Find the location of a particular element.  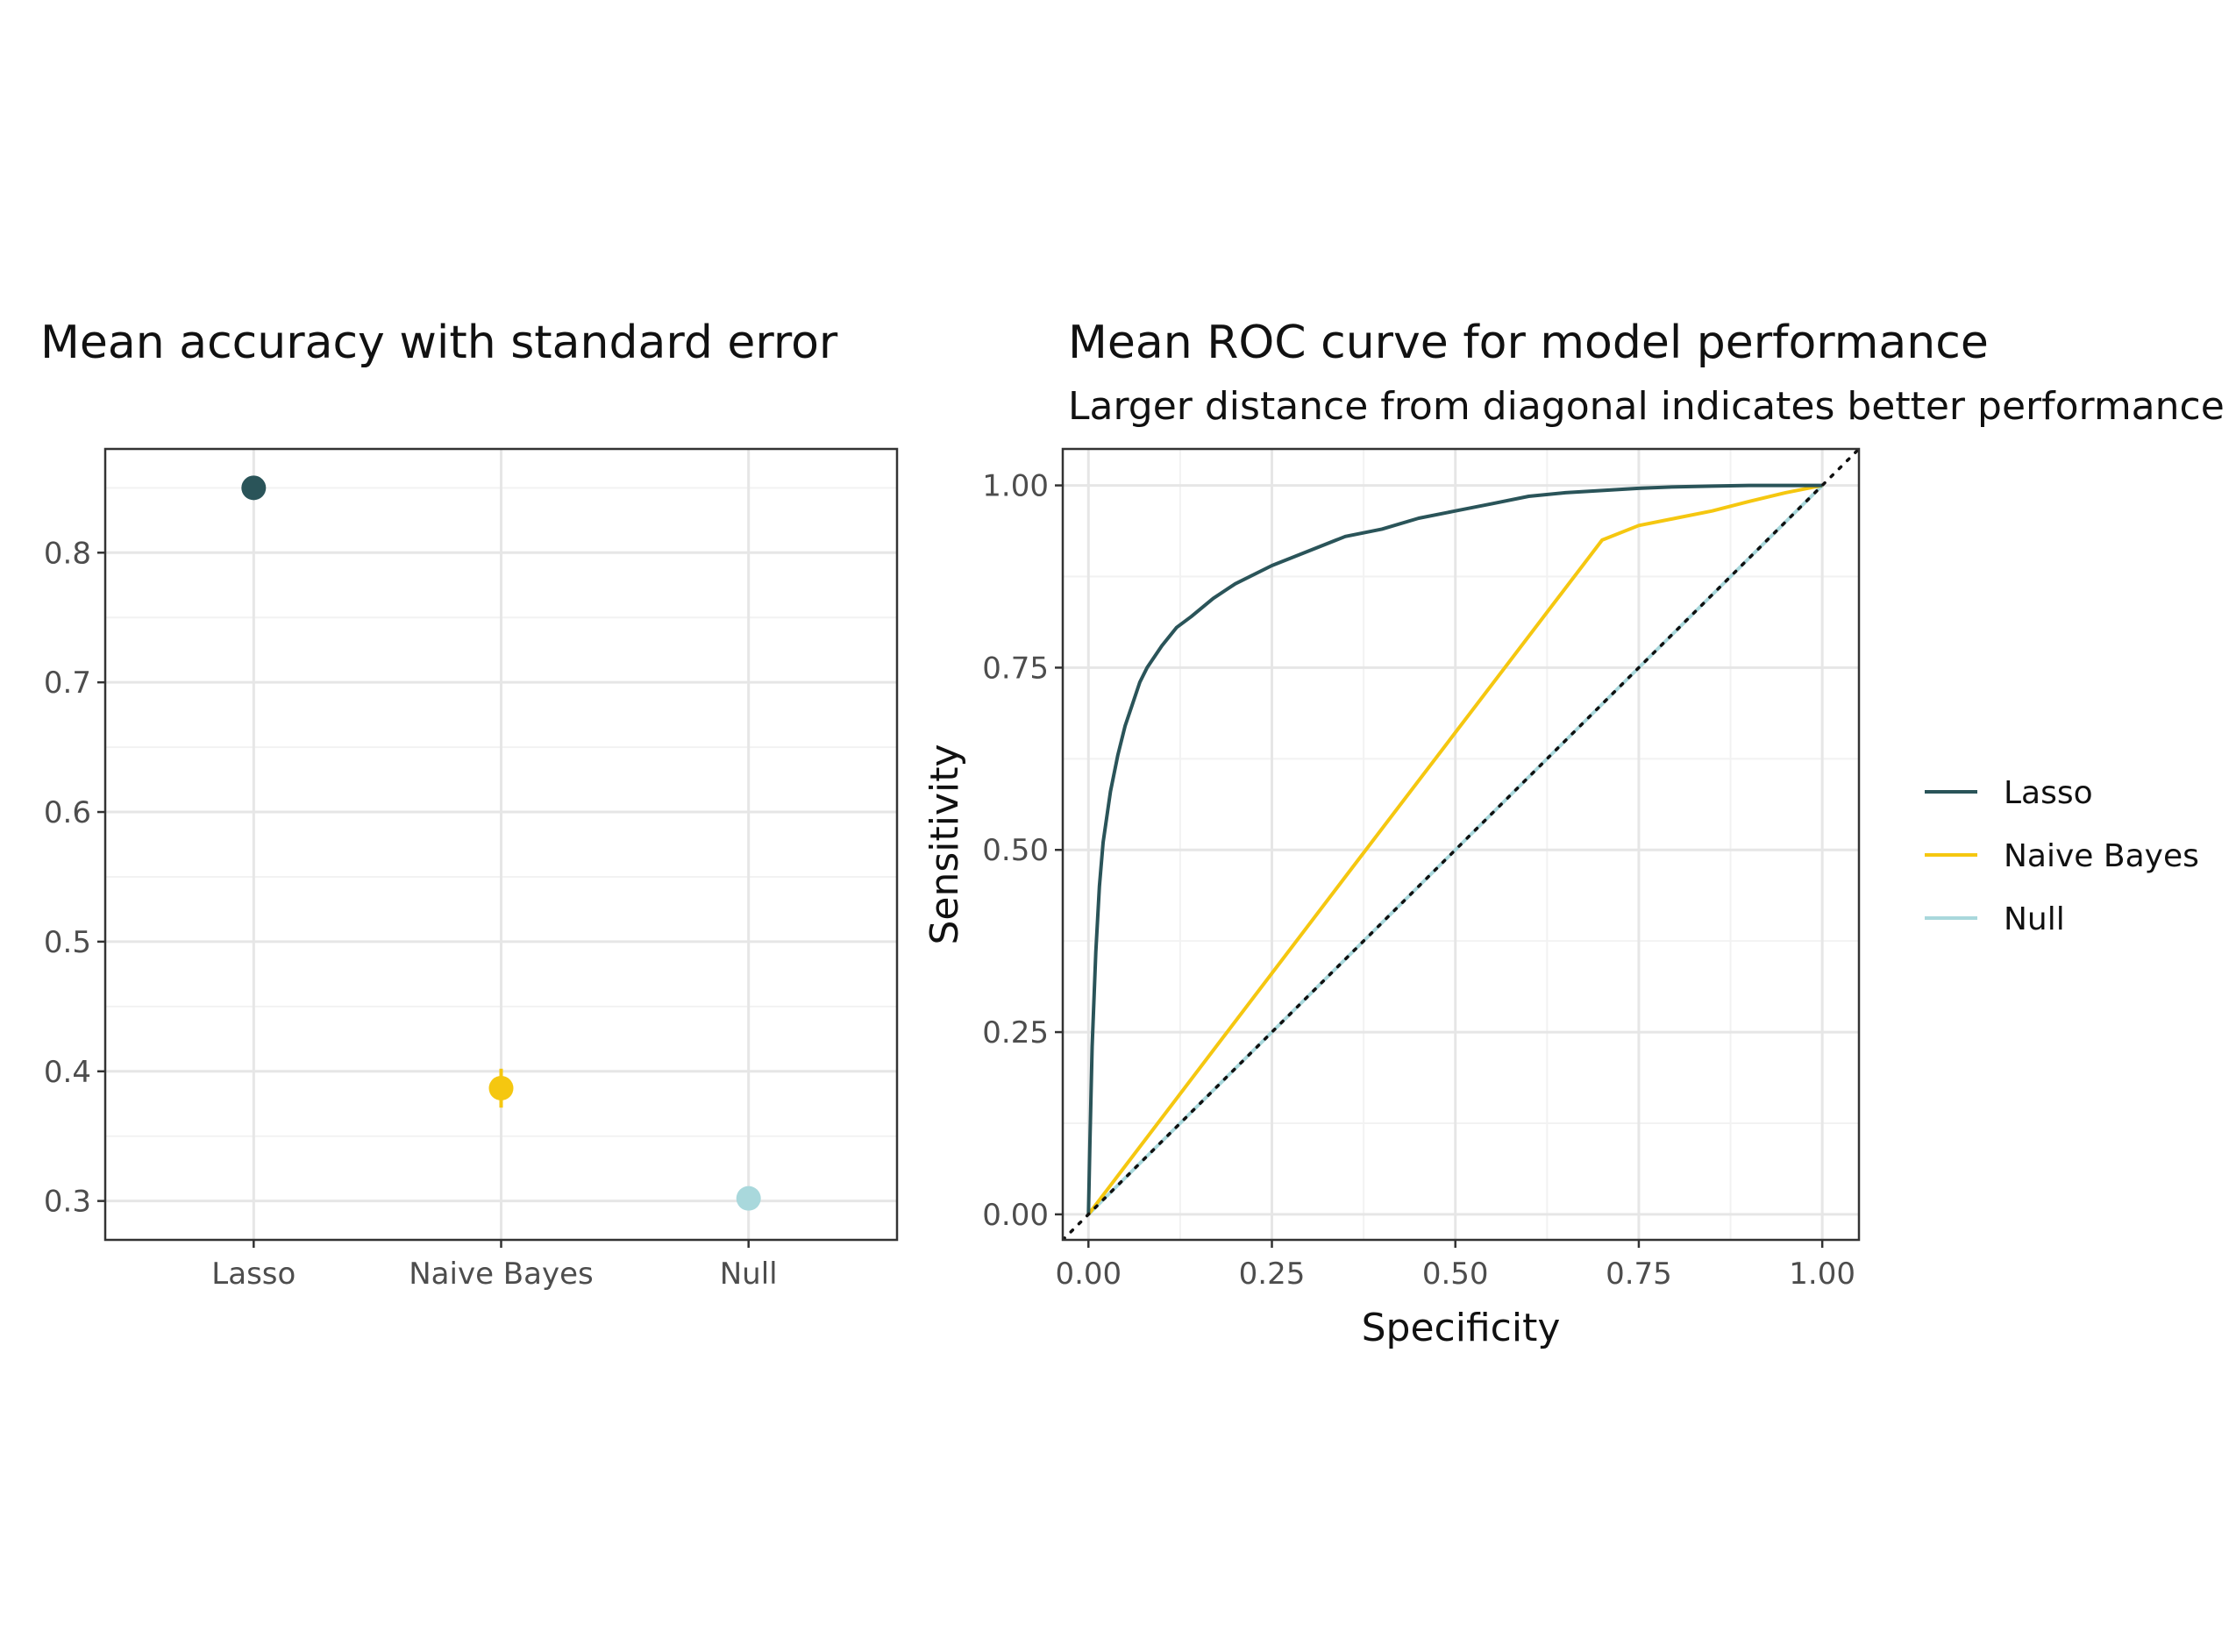

y-tick-label: 0.6 is located at coordinates (67, 812).